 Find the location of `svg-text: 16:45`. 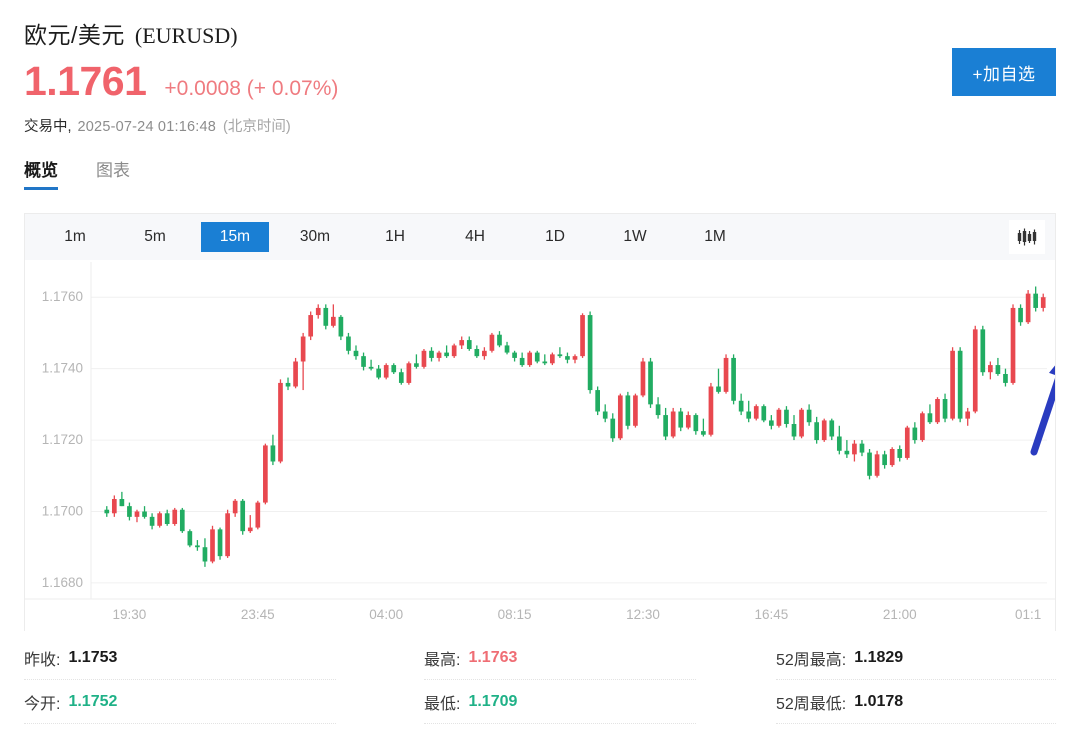

svg-text: 16:45 is located at coordinates (771, 614).